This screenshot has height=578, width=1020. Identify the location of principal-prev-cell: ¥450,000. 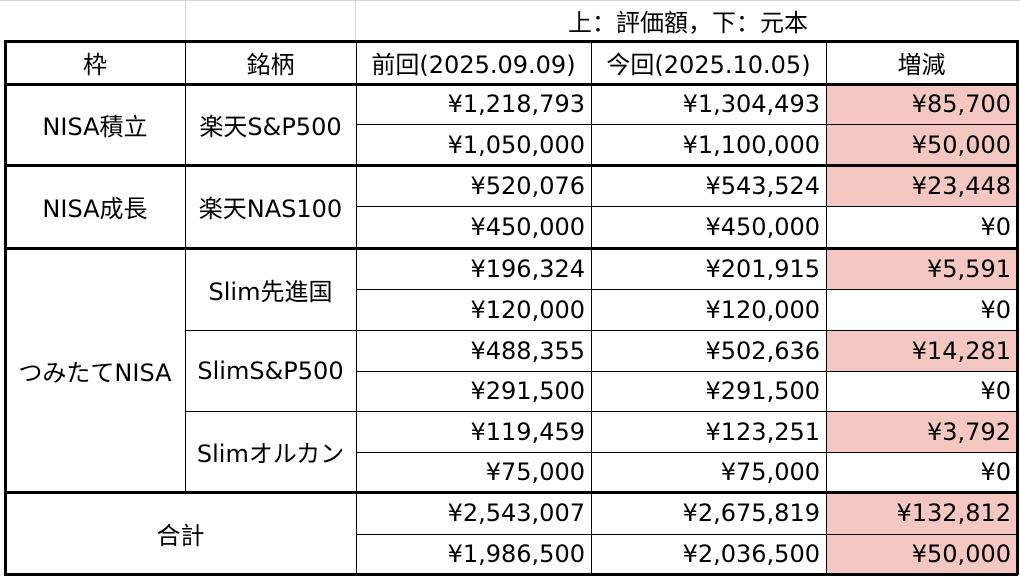
(527, 227).